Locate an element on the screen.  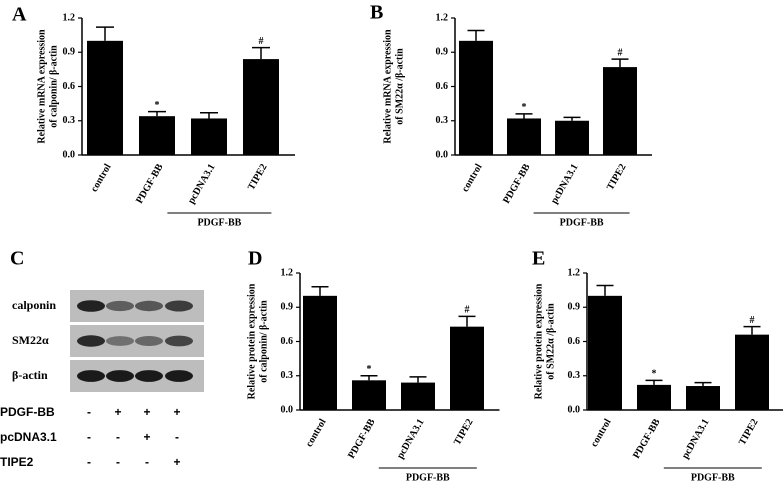
panel-letter: A is located at coordinates (19, 15).